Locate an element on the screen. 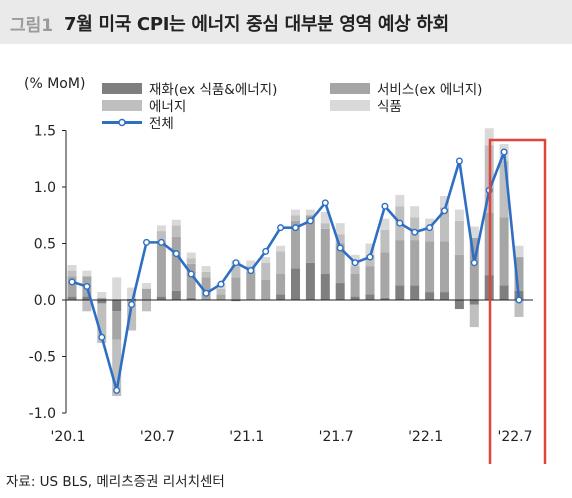 The width and height of the screenshot is (572, 498). legend-label: 에너지 is located at coordinates (167, 107).